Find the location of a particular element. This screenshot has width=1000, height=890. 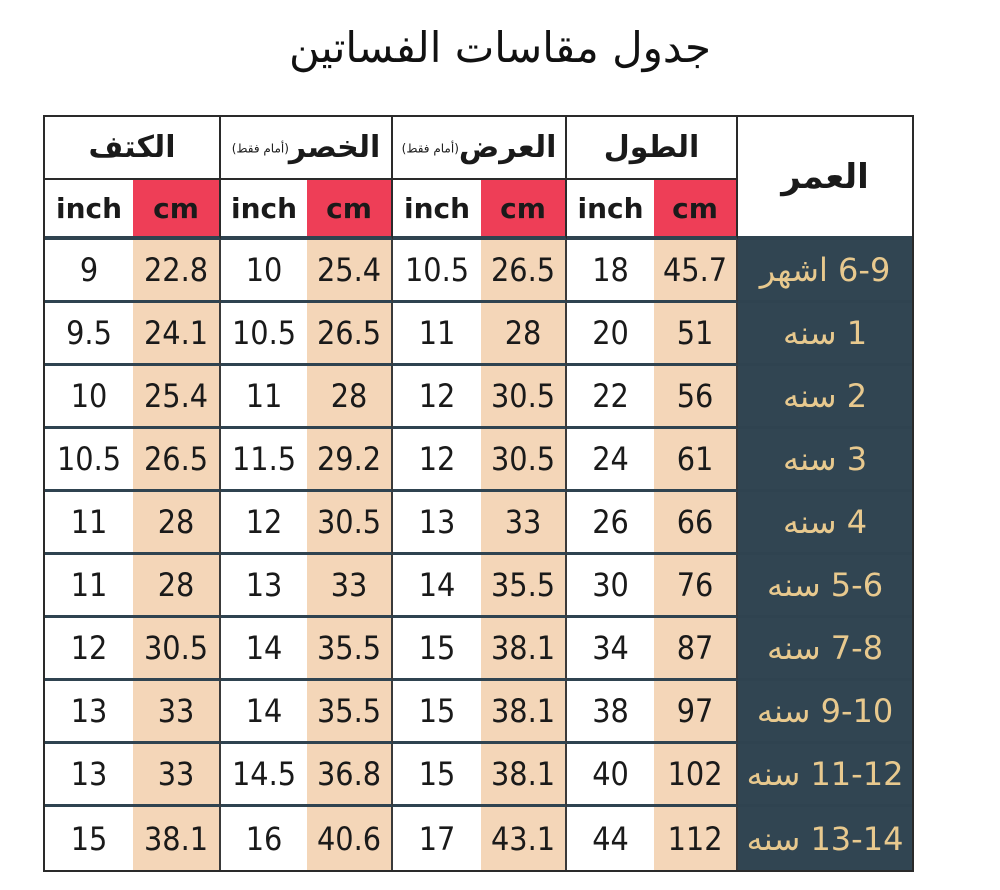

waist-cm-cell: 28 is located at coordinates (350, 397).